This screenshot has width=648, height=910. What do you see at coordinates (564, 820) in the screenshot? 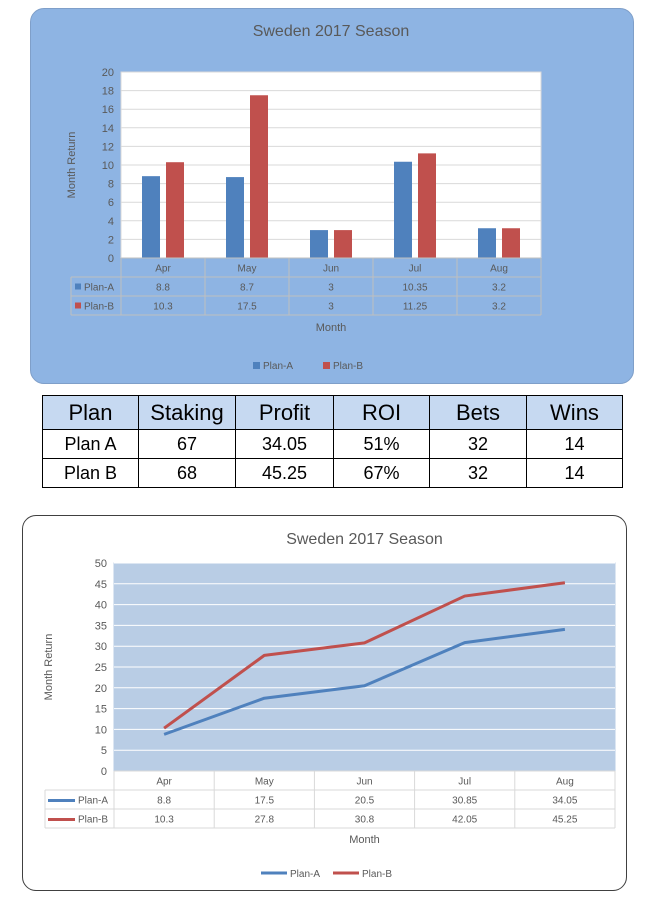
I see `data-table-cell: 45.25` at bounding box center [564, 820].